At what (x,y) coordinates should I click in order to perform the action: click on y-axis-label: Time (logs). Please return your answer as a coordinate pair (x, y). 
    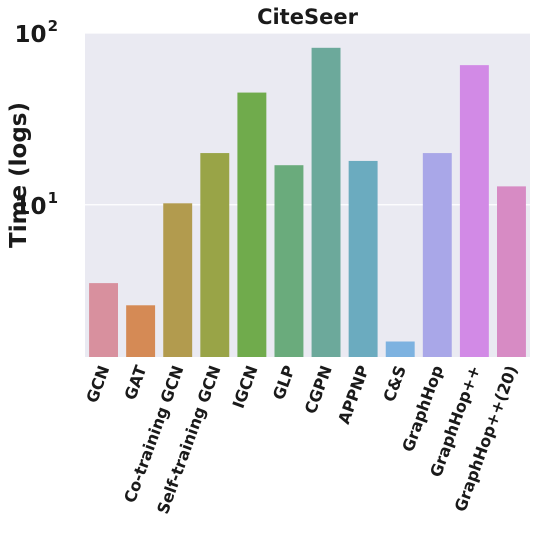
    Looking at the image, I should click on (19, 175).